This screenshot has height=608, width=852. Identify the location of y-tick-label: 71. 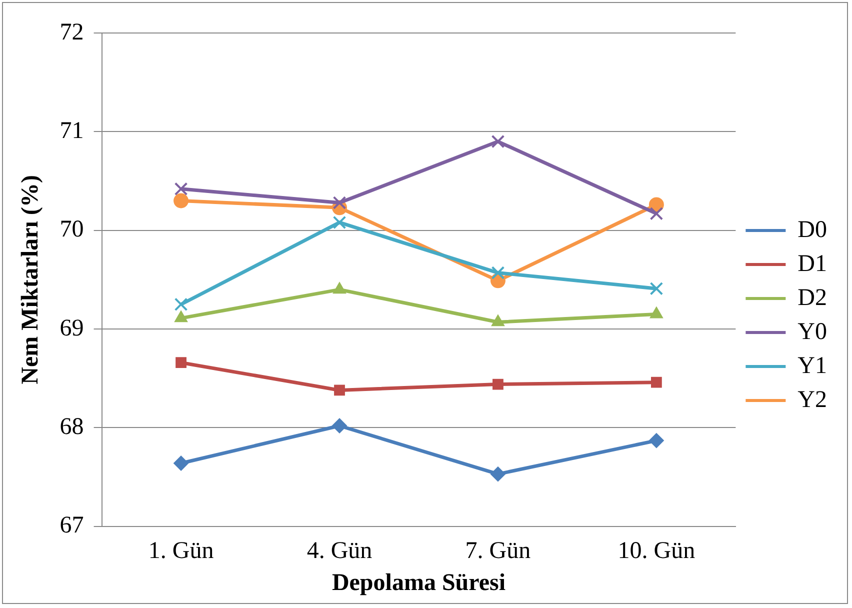
(72, 131).